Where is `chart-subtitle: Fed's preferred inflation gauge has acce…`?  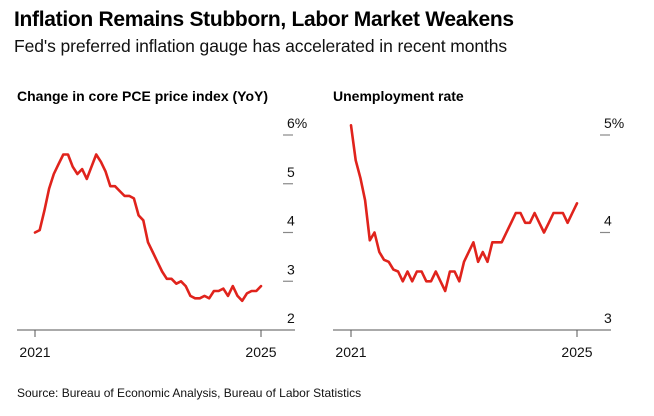 chart-subtitle: Fed's preferred inflation gauge has acce… is located at coordinates (261, 46).